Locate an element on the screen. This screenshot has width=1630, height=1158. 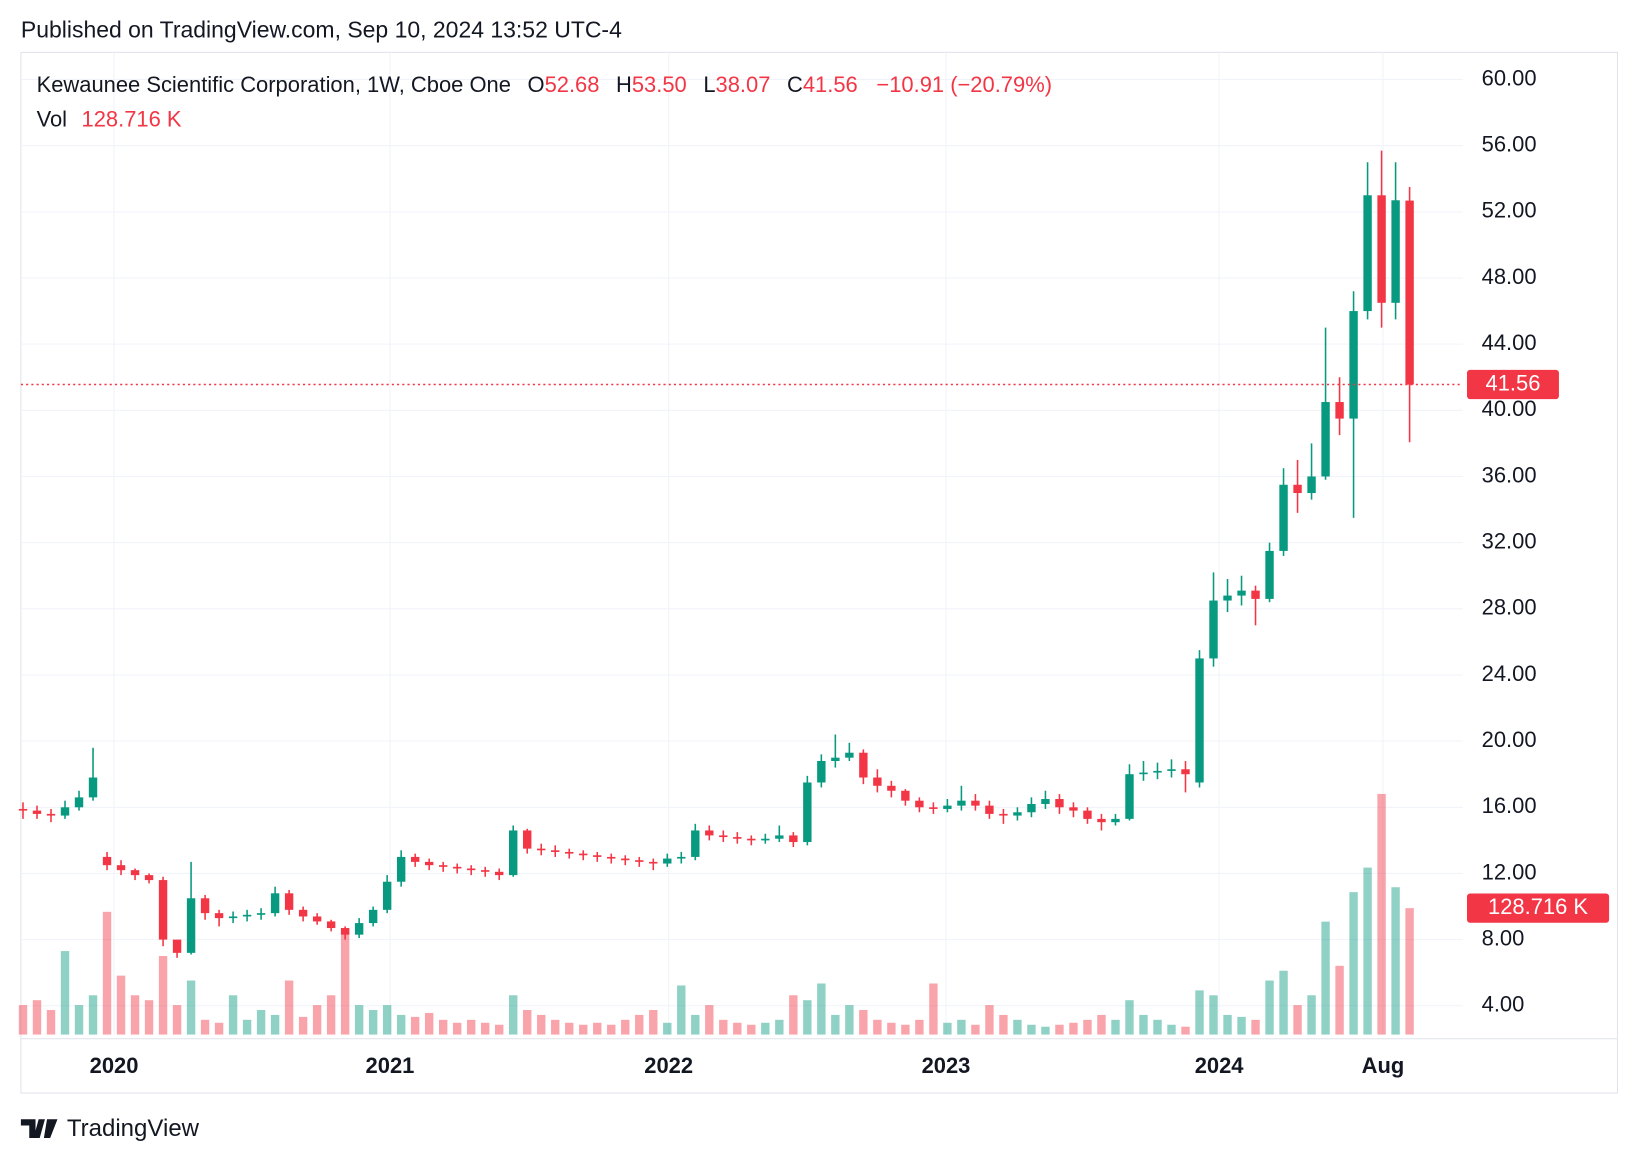
last-volume-label: 128.716 K is located at coordinates (1538, 906).